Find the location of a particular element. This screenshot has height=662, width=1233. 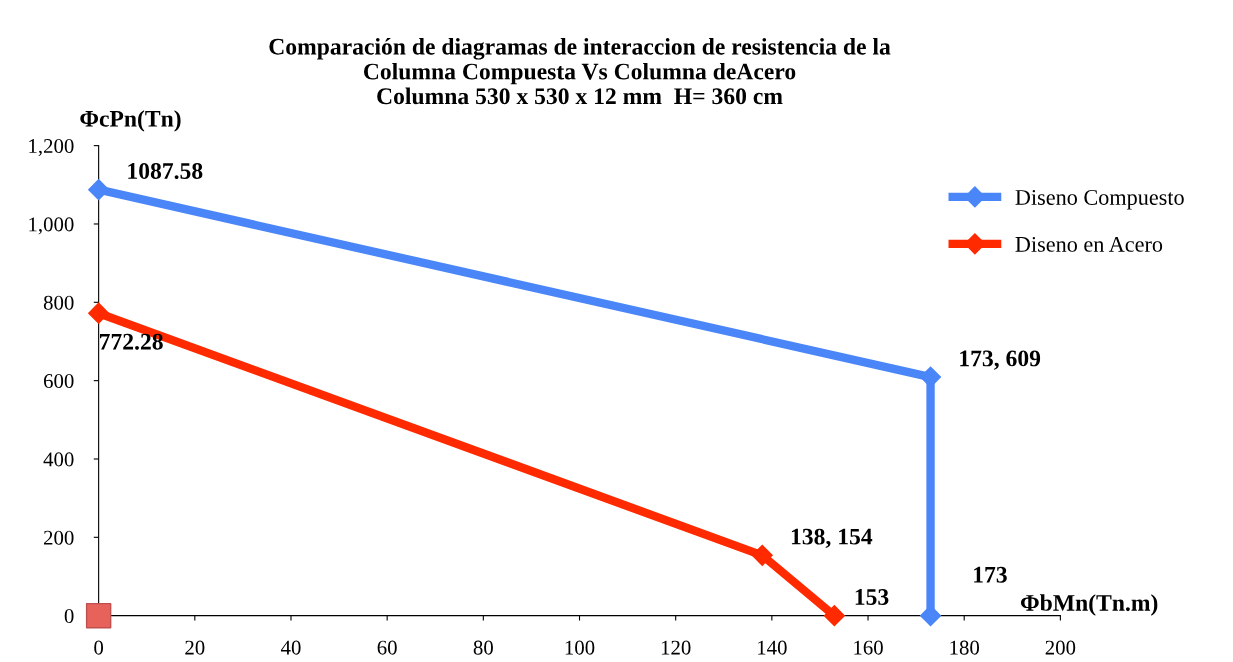

x-tick-label: 0 is located at coordinates (99, 647).